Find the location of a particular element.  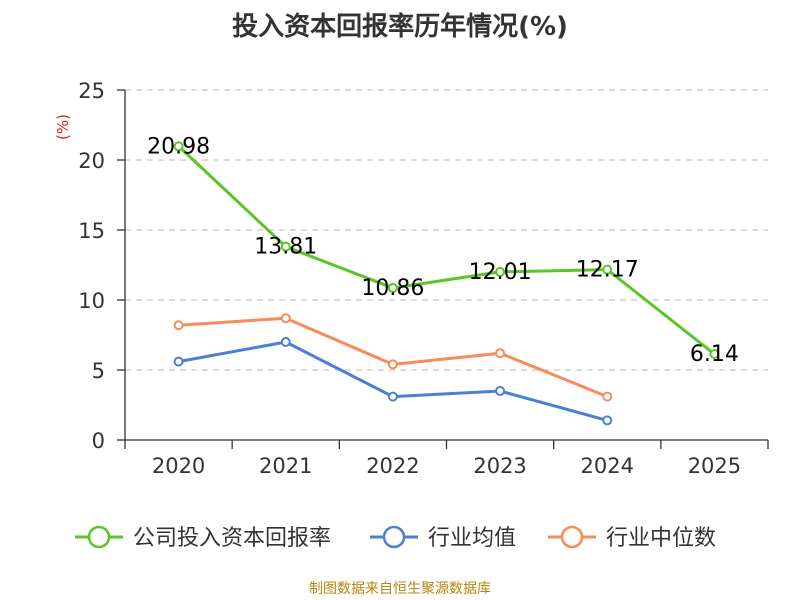

data-label: 13.81 is located at coordinates (285, 247).